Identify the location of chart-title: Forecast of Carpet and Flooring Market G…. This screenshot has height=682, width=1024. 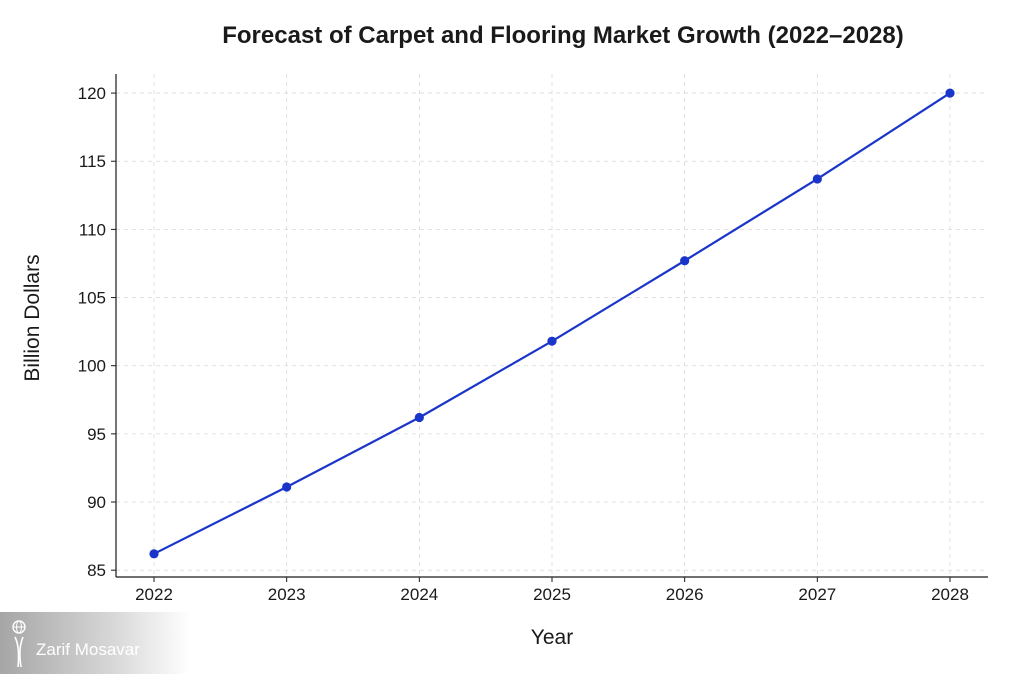
(563, 35).